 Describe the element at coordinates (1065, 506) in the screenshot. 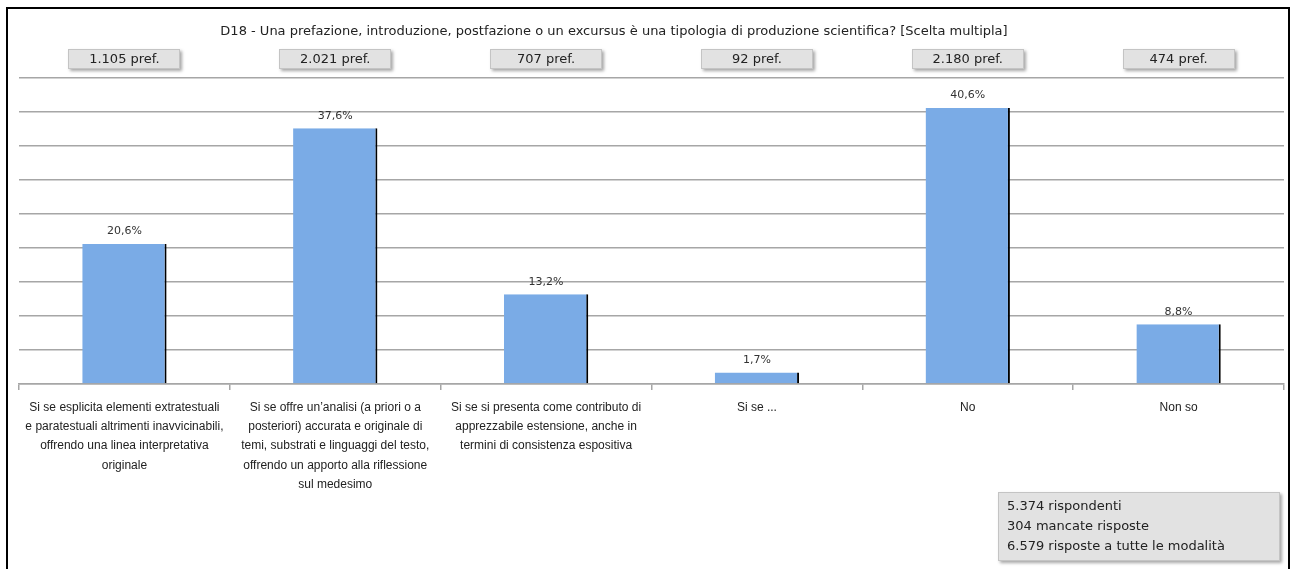

I see `text: 5.374 rispondenti` at that location.